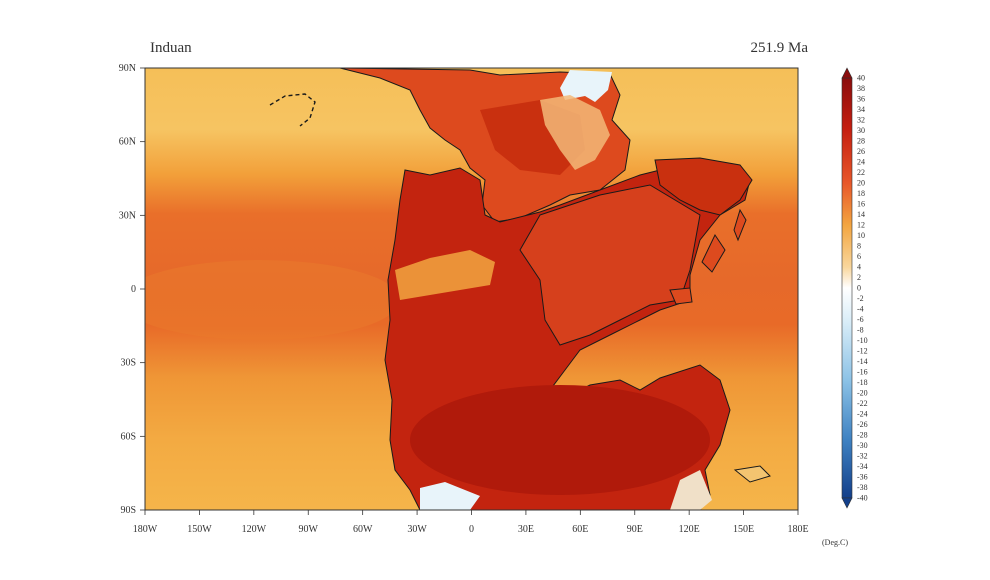  What do you see at coordinates (254, 529) in the screenshot?
I see `lon-tick-label: 120W` at bounding box center [254, 529].